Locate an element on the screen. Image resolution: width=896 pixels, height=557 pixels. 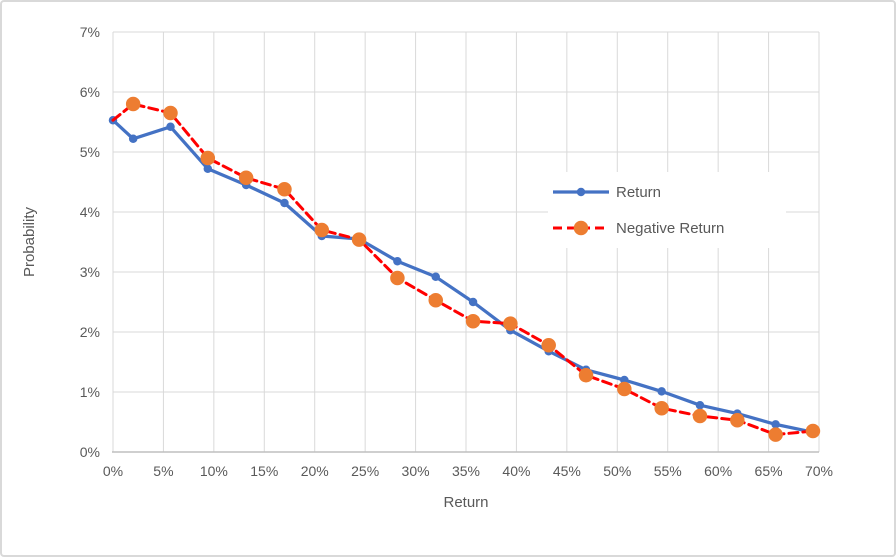
x-axis-title: Return is located at coordinates (466, 502).